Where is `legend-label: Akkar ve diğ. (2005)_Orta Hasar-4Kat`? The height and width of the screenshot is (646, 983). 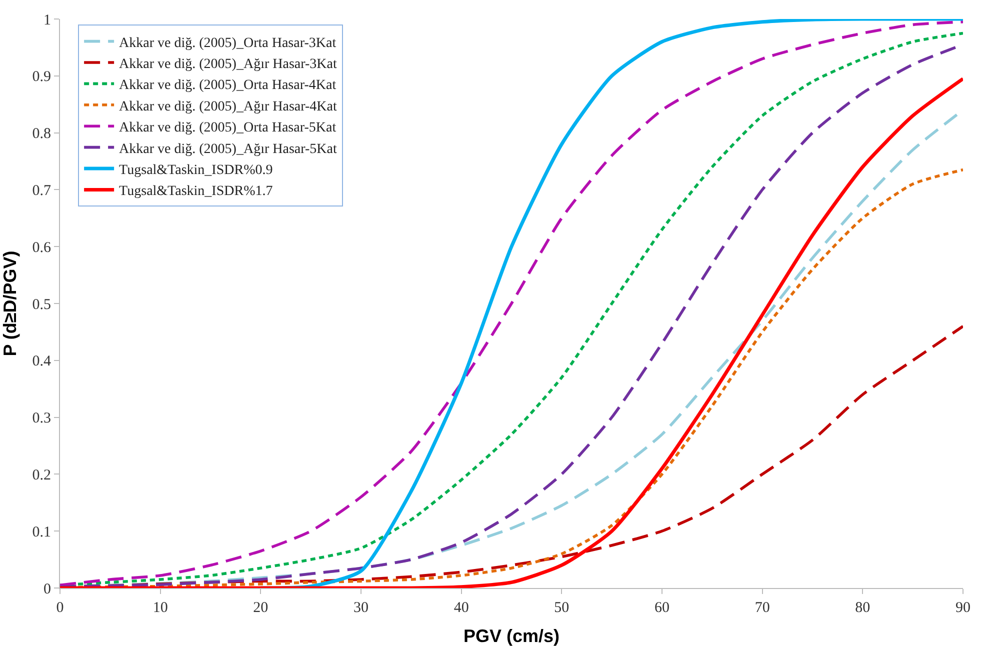 legend-label: Akkar ve diğ. (2005)_Orta Hasar-4Kat is located at coordinates (227, 86).